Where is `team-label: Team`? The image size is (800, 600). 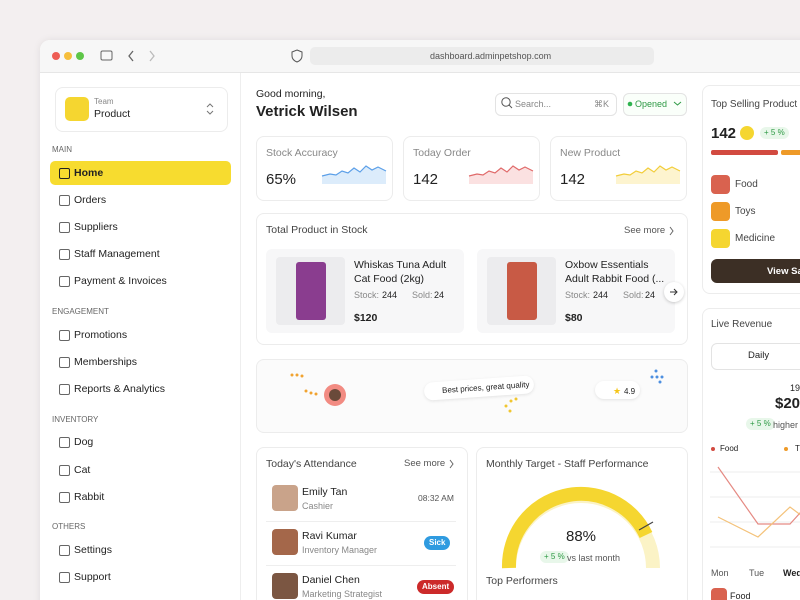 team-label: Team is located at coordinates (104, 101).